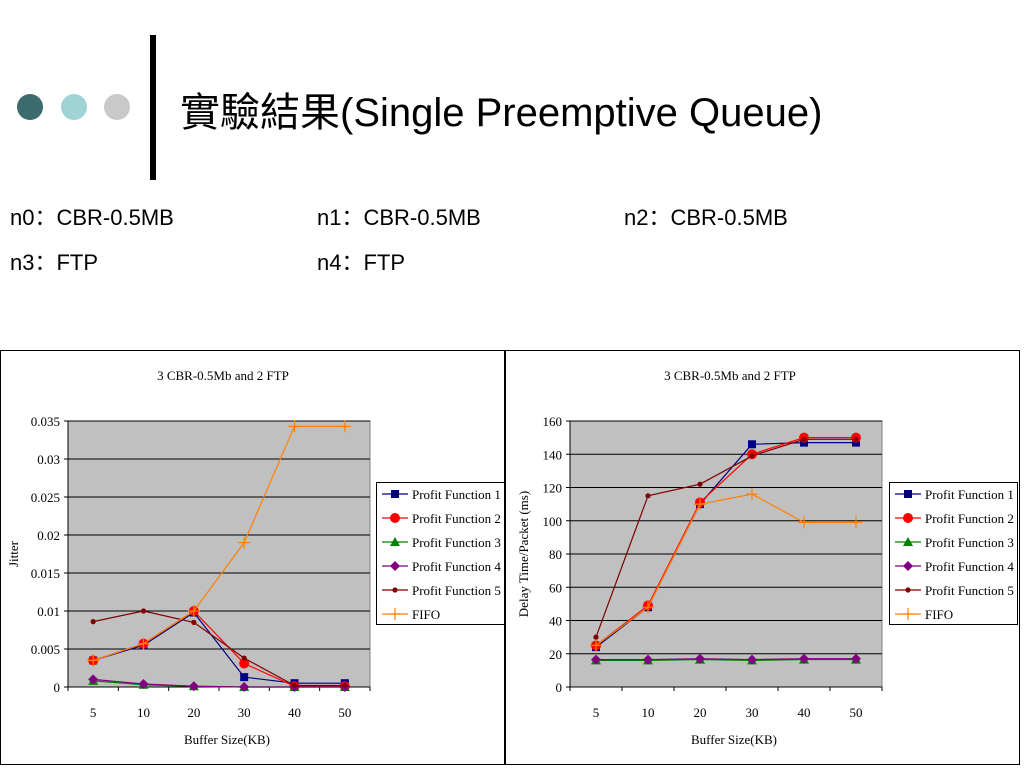  I want to click on chart-2-ytick-label: 60, so click(555, 587).